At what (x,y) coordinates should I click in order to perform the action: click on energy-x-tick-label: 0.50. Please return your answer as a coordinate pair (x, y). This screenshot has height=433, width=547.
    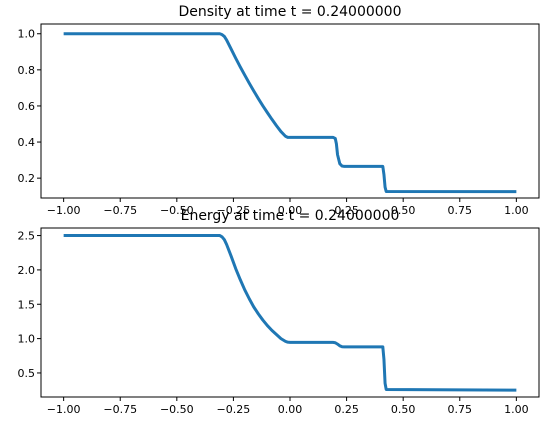
    Looking at the image, I should click on (403, 409).